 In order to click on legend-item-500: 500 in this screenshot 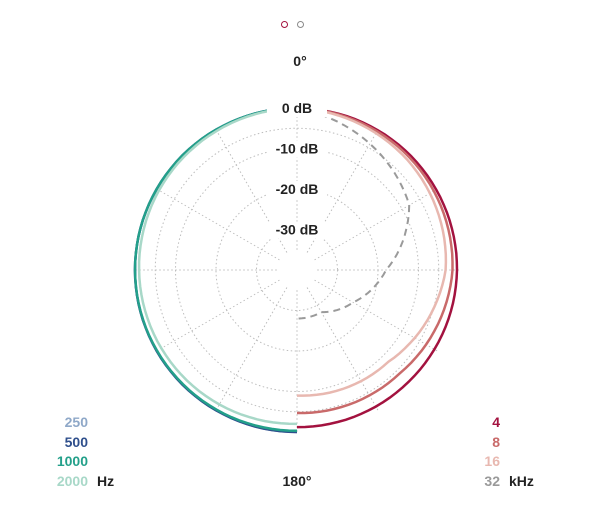, I will do `click(82, 443)`.